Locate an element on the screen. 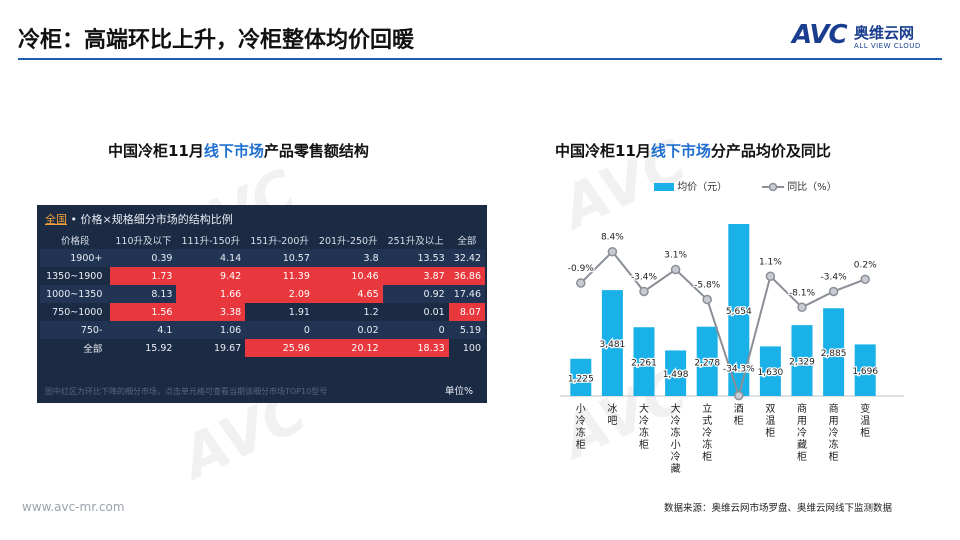 The image size is (960, 540). table-cell: 13.53 is located at coordinates (415, 258).